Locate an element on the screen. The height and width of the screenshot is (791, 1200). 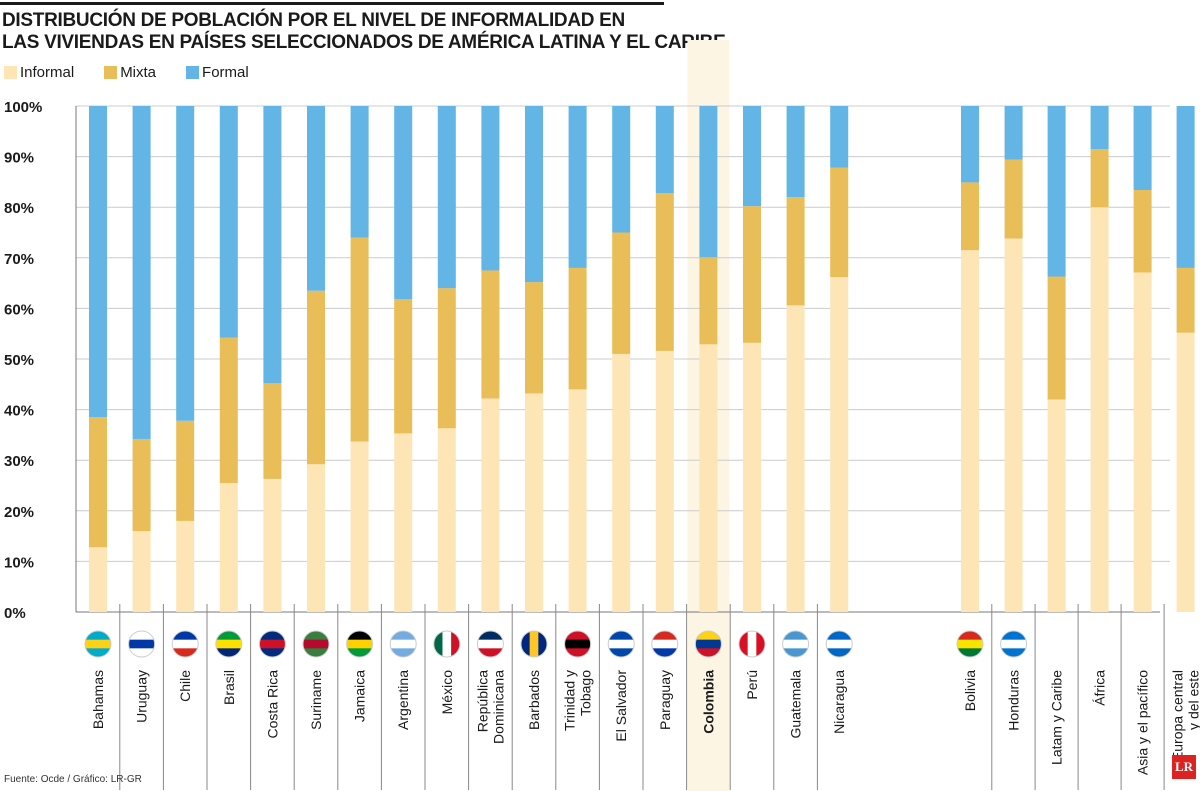
y-tick-label: 60% is located at coordinates (19, 309).